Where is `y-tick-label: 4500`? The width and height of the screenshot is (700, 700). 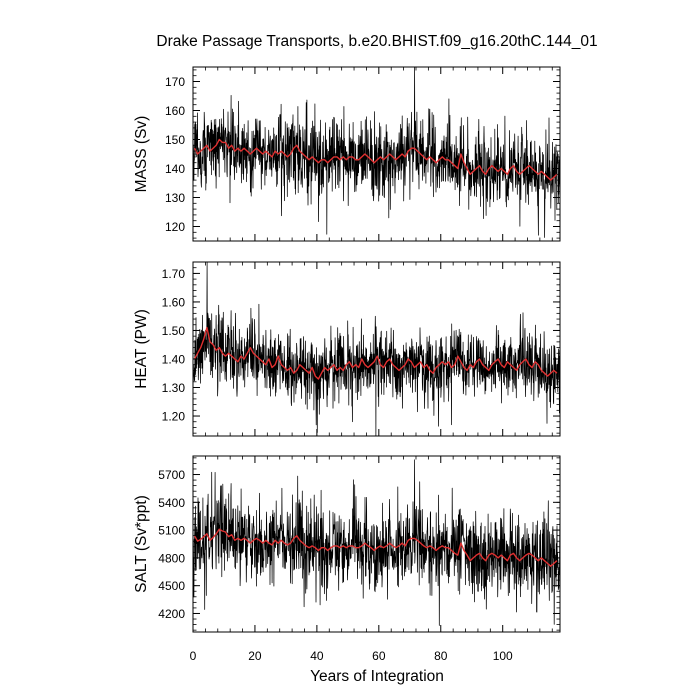
y-tick-label: 4500 is located at coordinates (171, 586).